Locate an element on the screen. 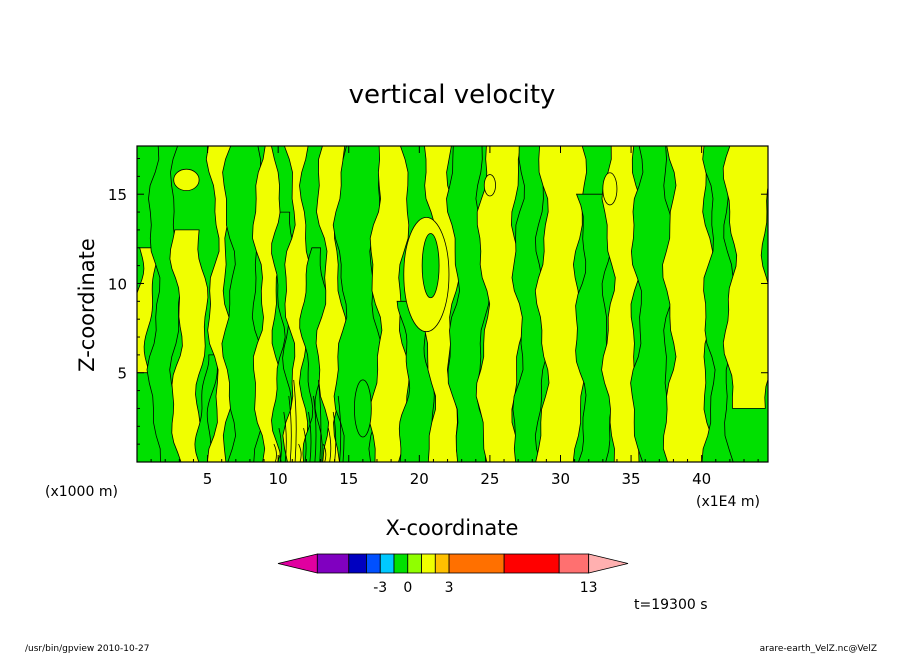  y-tick-label: 10 is located at coordinates (117, 284).